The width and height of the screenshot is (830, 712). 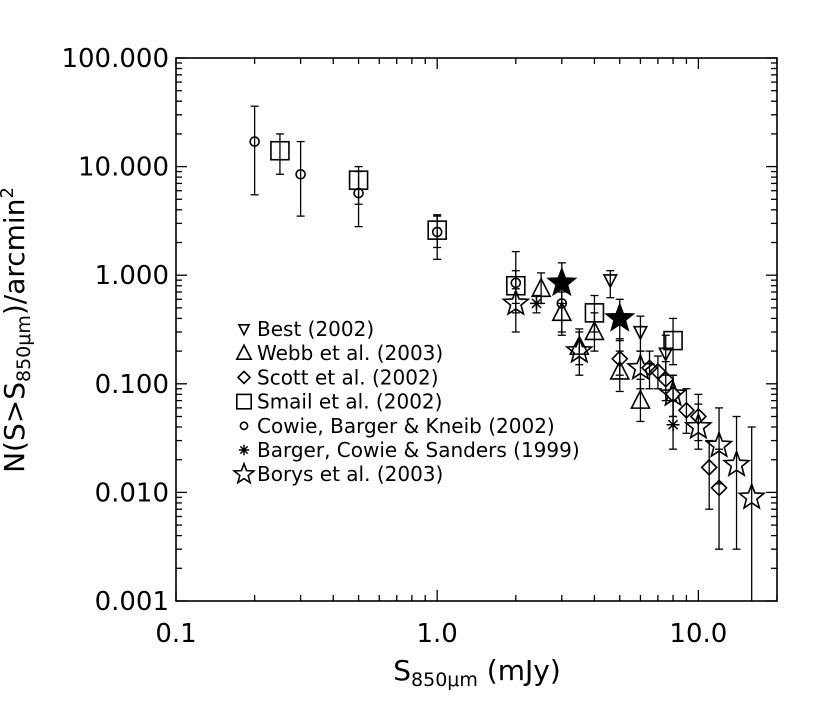 I want to click on legend-entry-barger-cowie-sanders-1999: Barger, Cowie & Sanders (1999), so click(x=409, y=450).